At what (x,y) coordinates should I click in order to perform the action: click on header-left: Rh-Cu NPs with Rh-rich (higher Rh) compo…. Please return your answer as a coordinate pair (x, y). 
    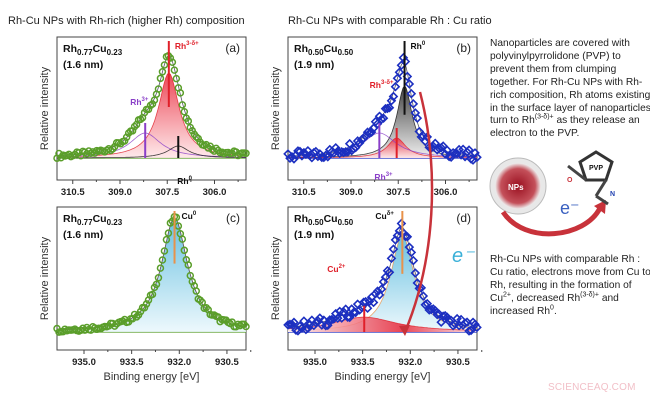
    Looking at the image, I should click on (126, 21).